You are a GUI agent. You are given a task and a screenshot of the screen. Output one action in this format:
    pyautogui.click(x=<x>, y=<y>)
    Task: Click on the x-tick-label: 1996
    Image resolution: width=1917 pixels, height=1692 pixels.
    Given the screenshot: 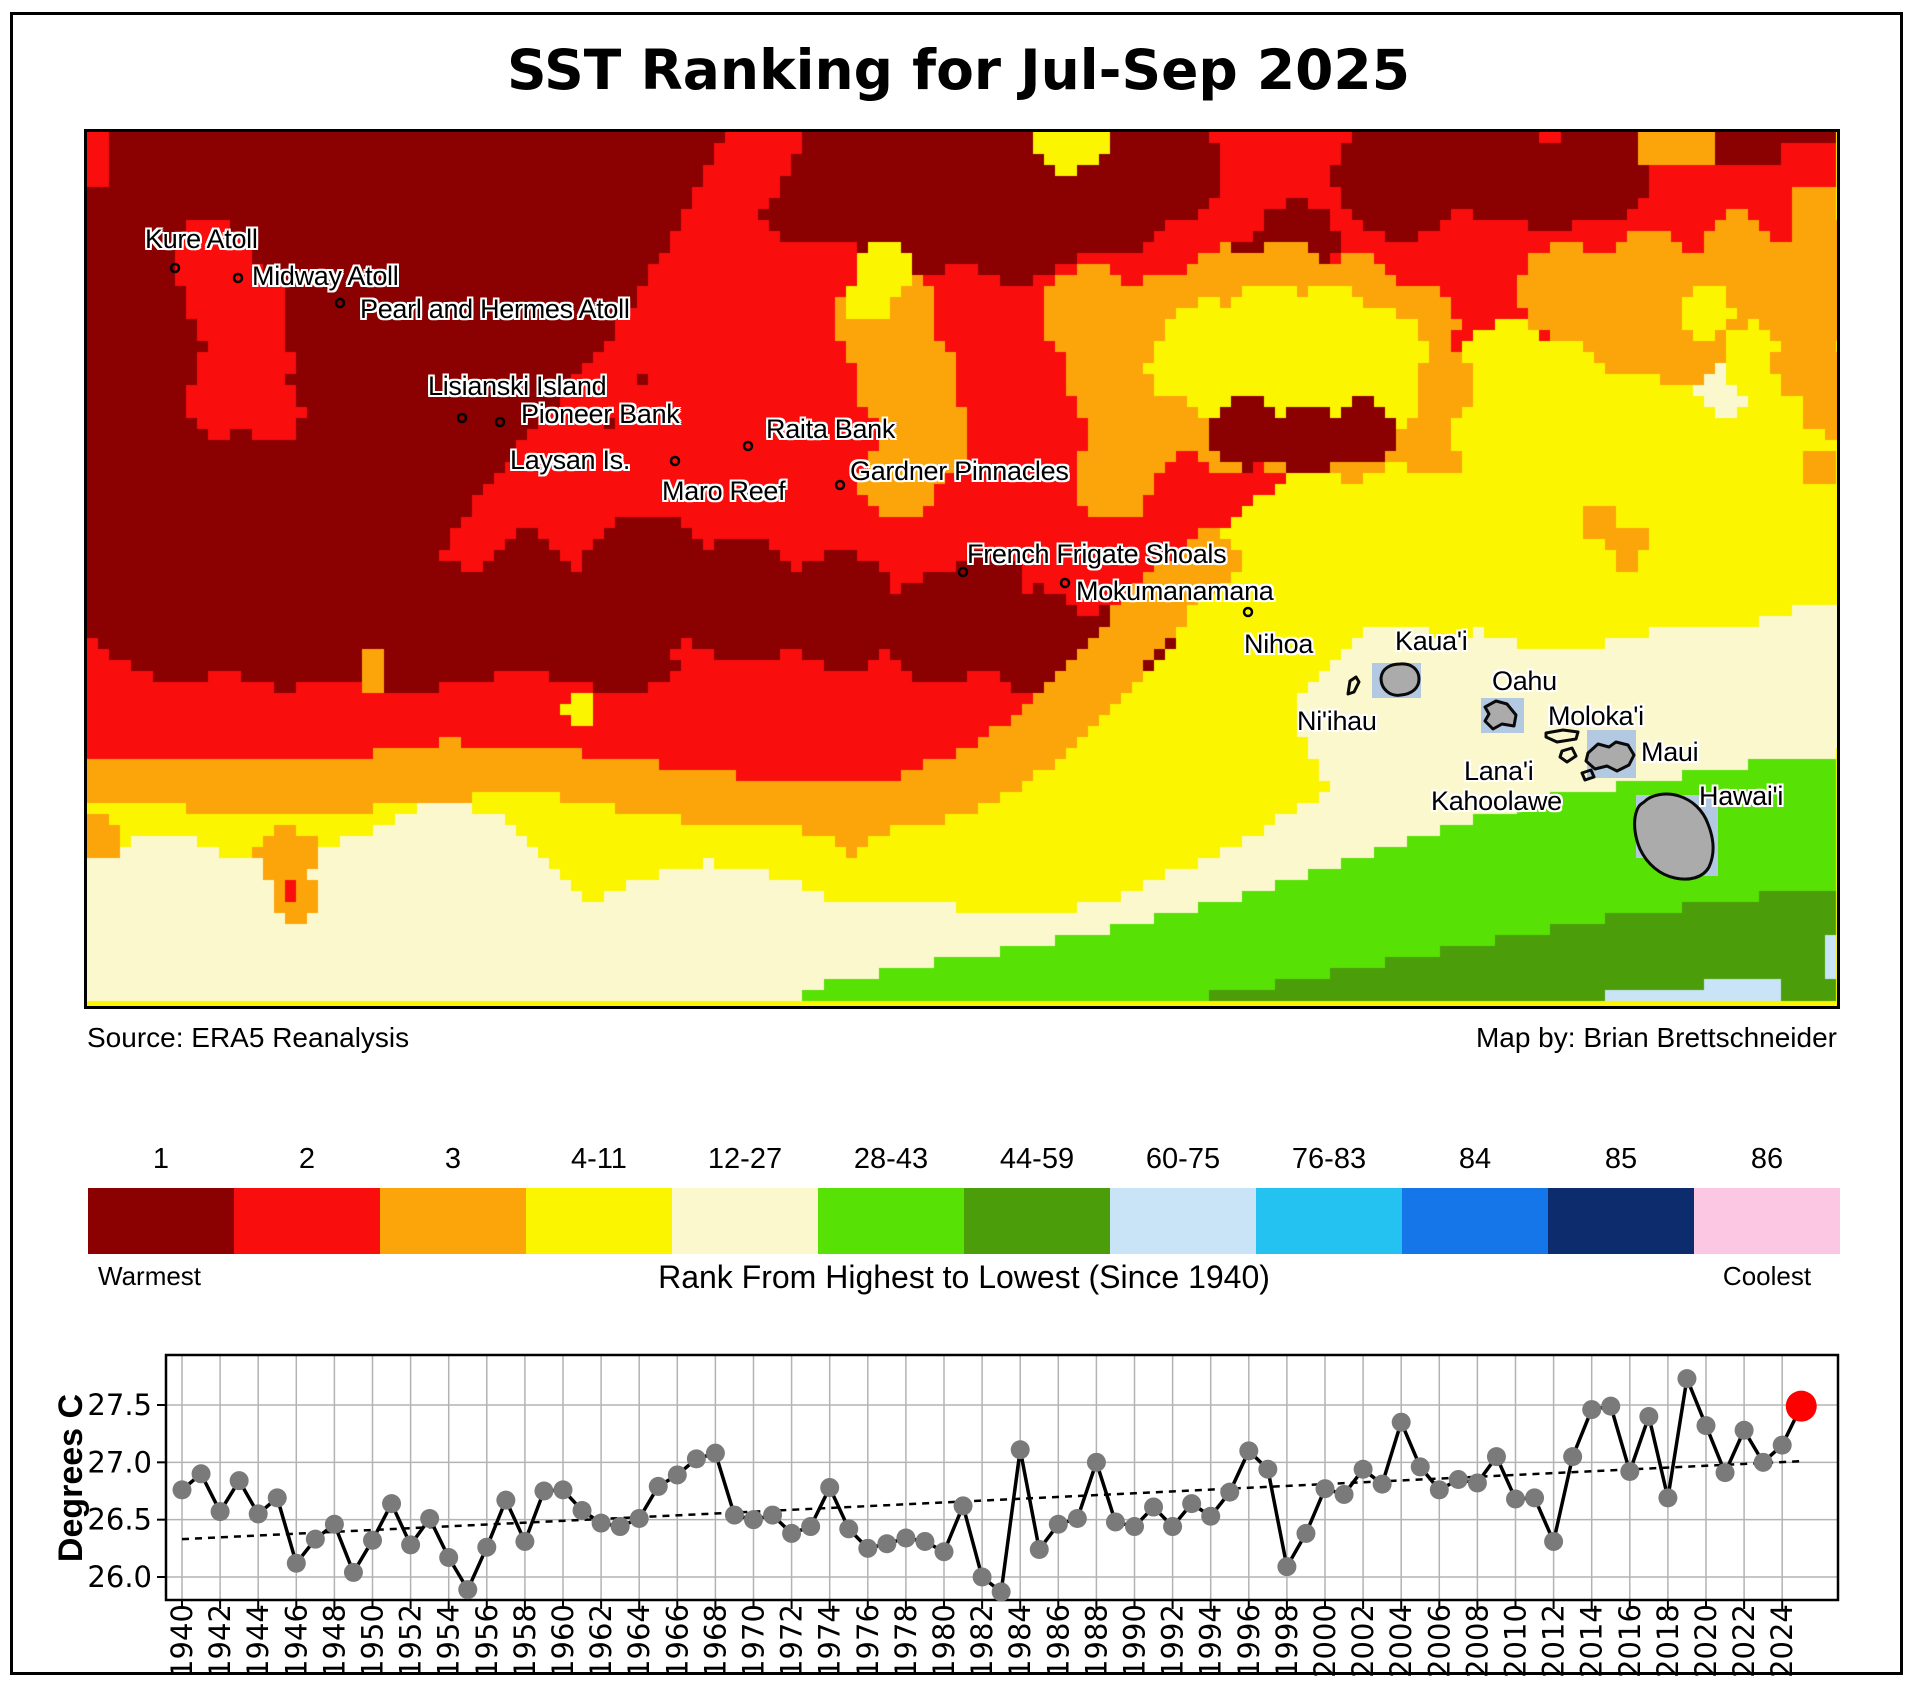 What is the action you would take?
    pyautogui.click(x=1249, y=1641)
    